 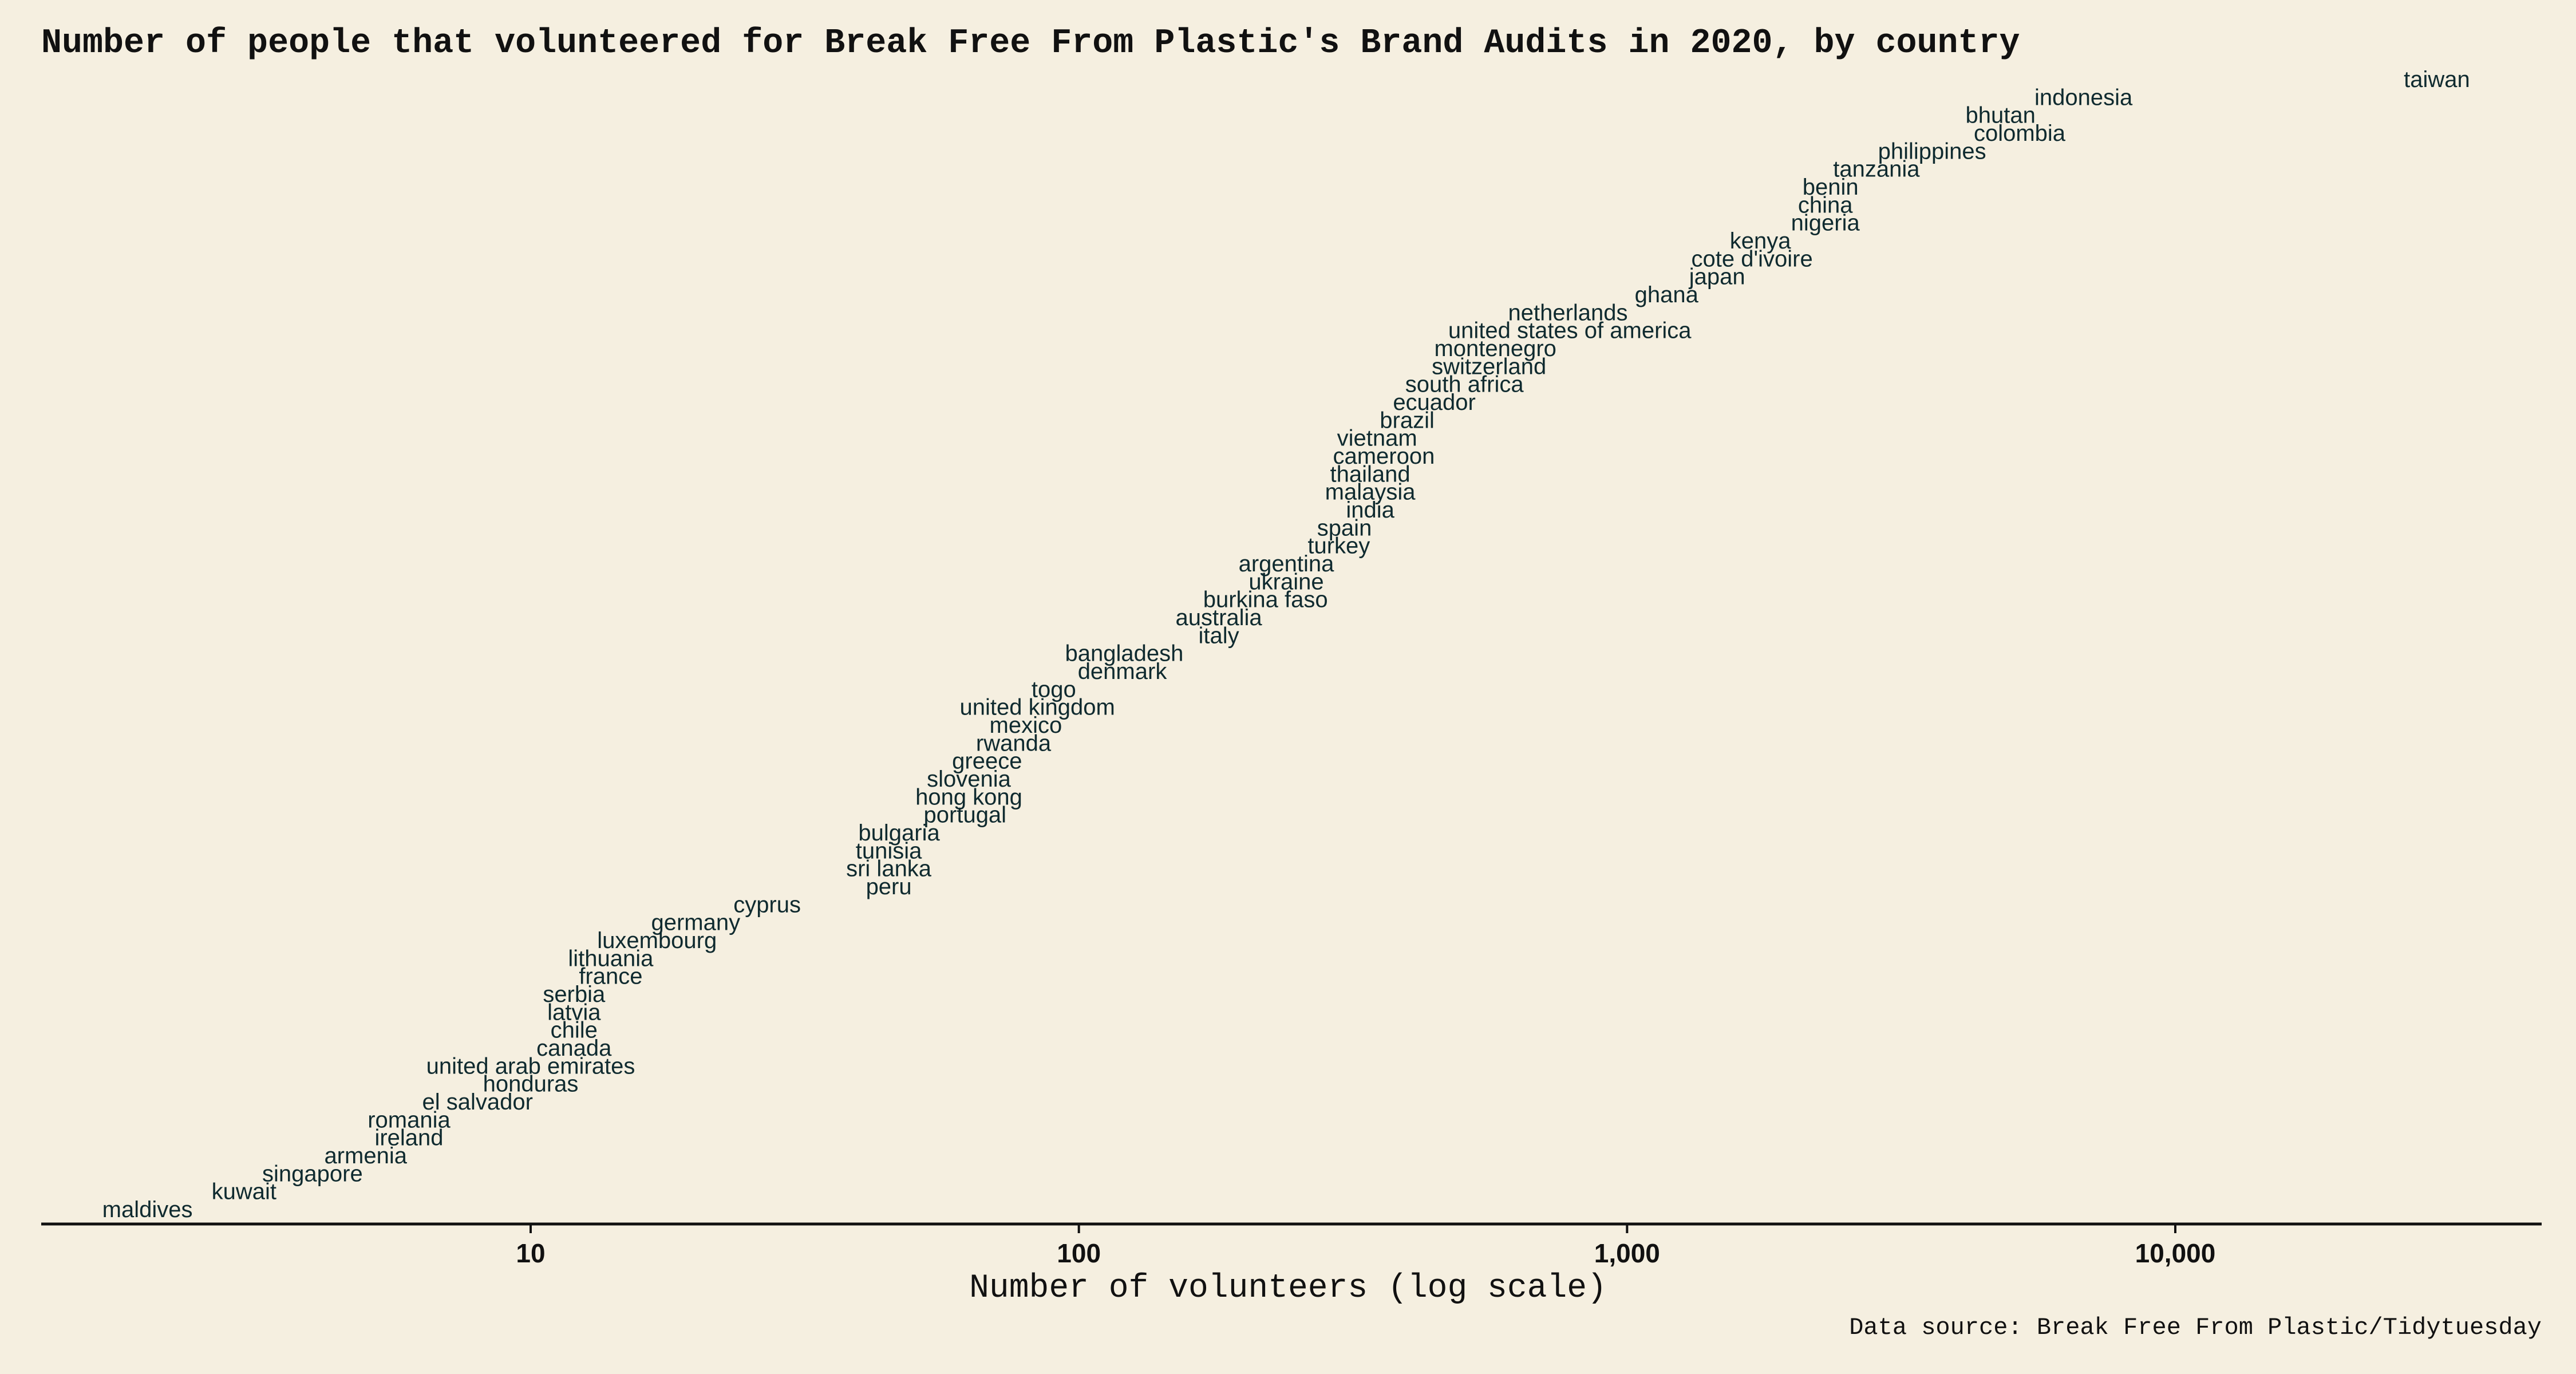 What do you see at coordinates (695, 923) in the screenshot?
I see `point-label-germany: germany` at bounding box center [695, 923].